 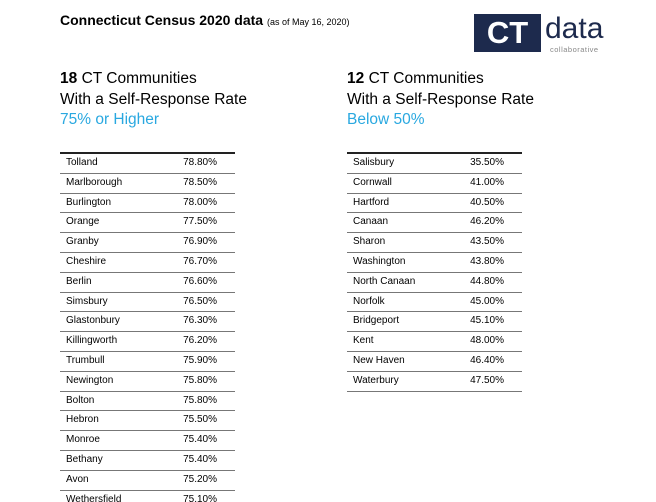 What do you see at coordinates (434, 243) in the screenshot?
I see `table-row: Sharon 43.50%` at bounding box center [434, 243].